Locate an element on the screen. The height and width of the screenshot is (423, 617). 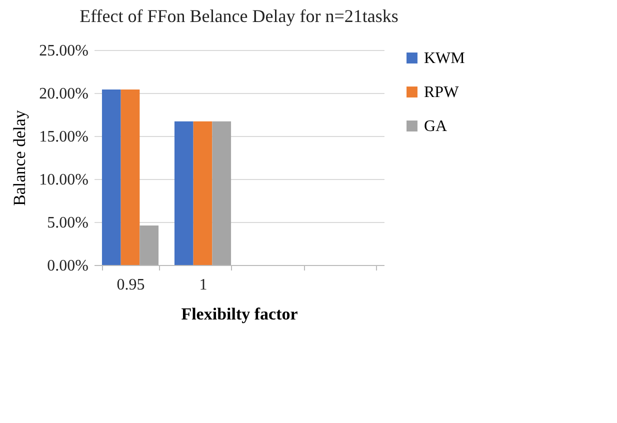
x-tick-label: 1 is located at coordinates (203, 285).